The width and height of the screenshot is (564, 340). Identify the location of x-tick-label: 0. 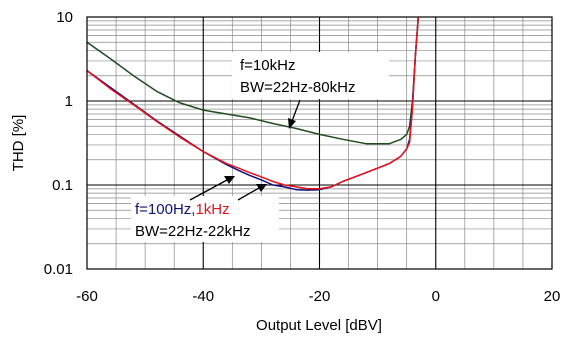
(436, 296).